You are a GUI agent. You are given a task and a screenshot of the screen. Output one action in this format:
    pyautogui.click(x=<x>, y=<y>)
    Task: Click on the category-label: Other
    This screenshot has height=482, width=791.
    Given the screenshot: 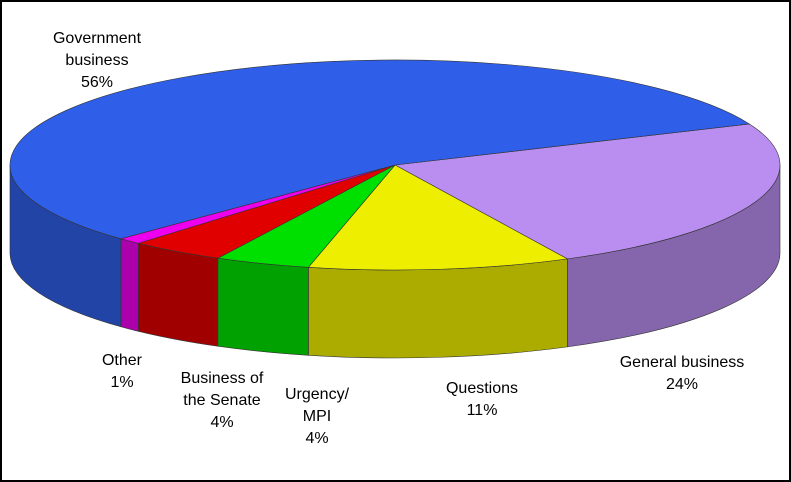 What is the action you would take?
    pyautogui.click(x=121, y=360)
    